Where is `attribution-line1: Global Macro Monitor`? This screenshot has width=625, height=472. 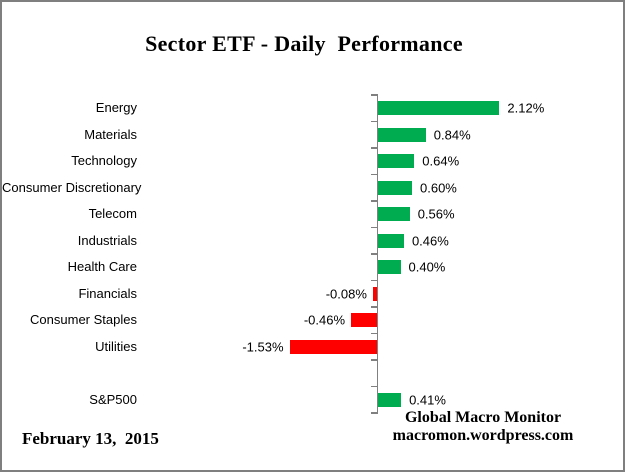
attribution-line1: Global Macro Monitor is located at coordinates (483, 417).